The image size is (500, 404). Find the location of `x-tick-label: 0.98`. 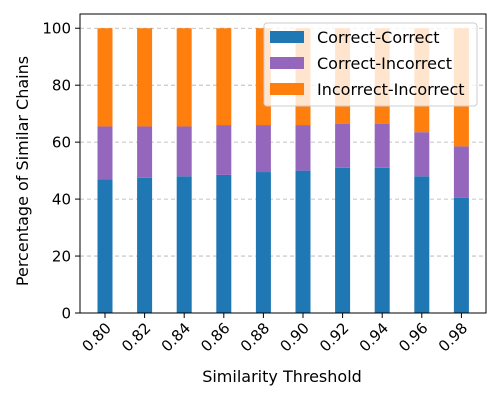

x-tick-label: 0.98 is located at coordinates (453, 337).